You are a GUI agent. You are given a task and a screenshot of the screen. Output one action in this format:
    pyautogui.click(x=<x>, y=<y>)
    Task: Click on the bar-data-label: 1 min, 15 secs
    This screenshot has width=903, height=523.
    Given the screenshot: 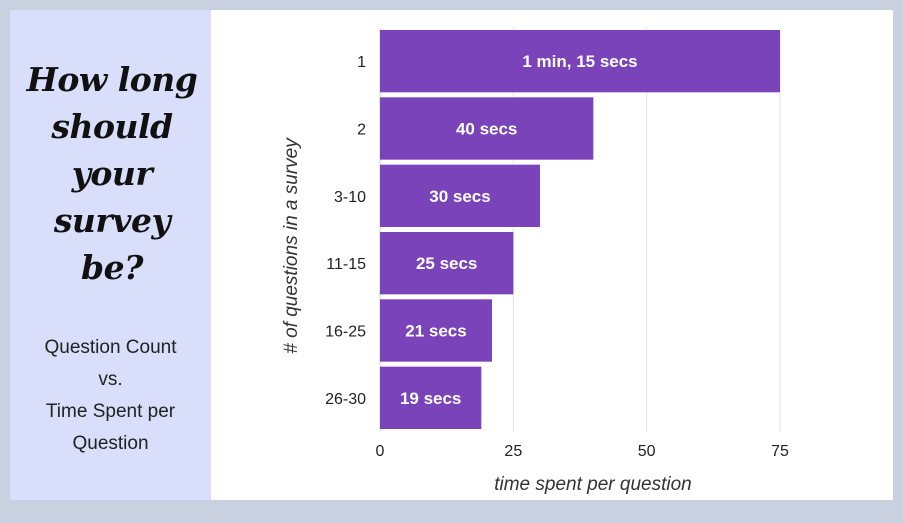 What is the action you would take?
    pyautogui.click(x=579, y=61)
    